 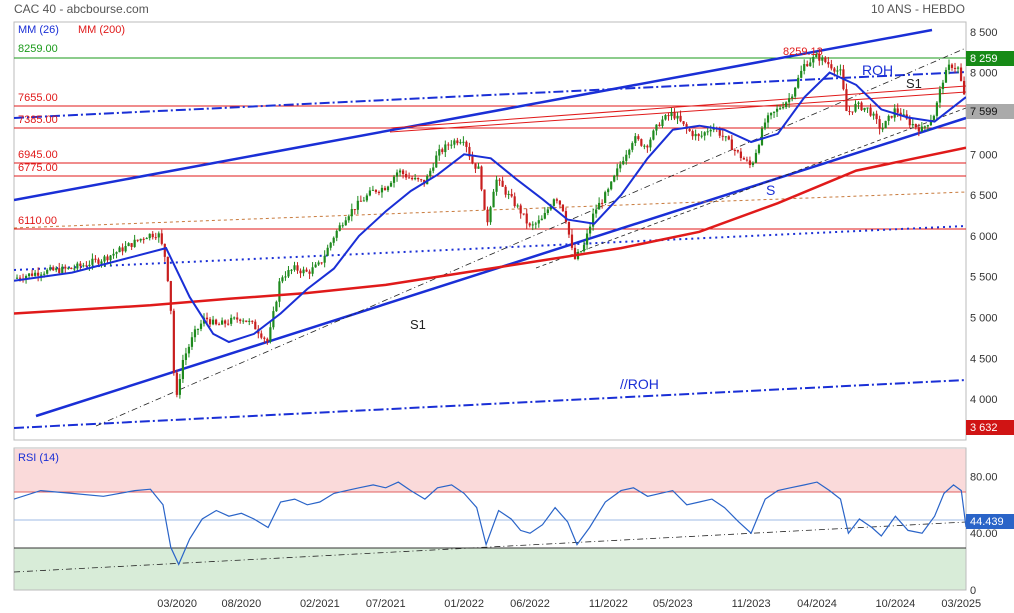 I want to click on x-tick-label: 03/2020, so click(x=177, y=604).